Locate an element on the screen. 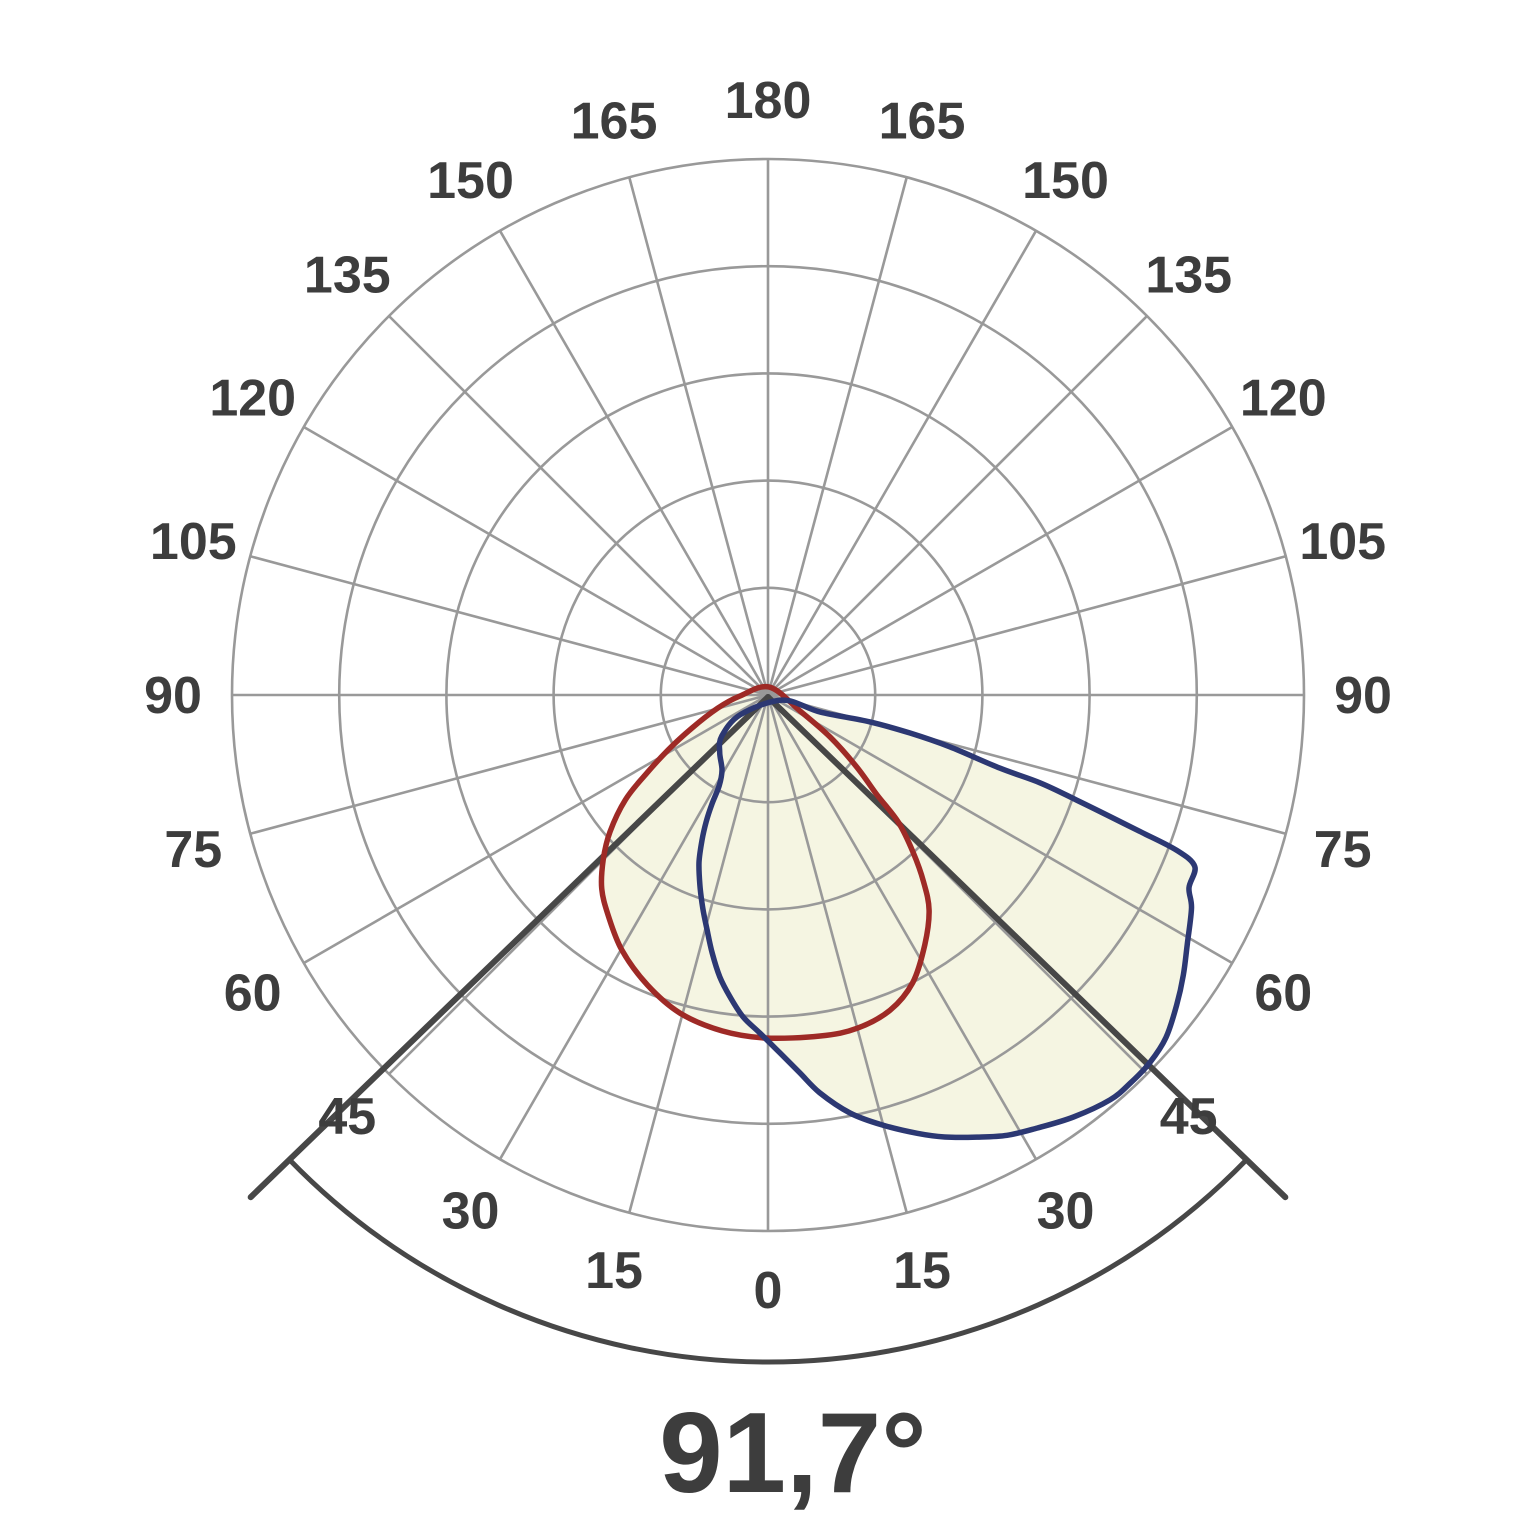 This screenshot has width=1537, height=1537. lobe-fill-layer is located at coordinates (898, 912).